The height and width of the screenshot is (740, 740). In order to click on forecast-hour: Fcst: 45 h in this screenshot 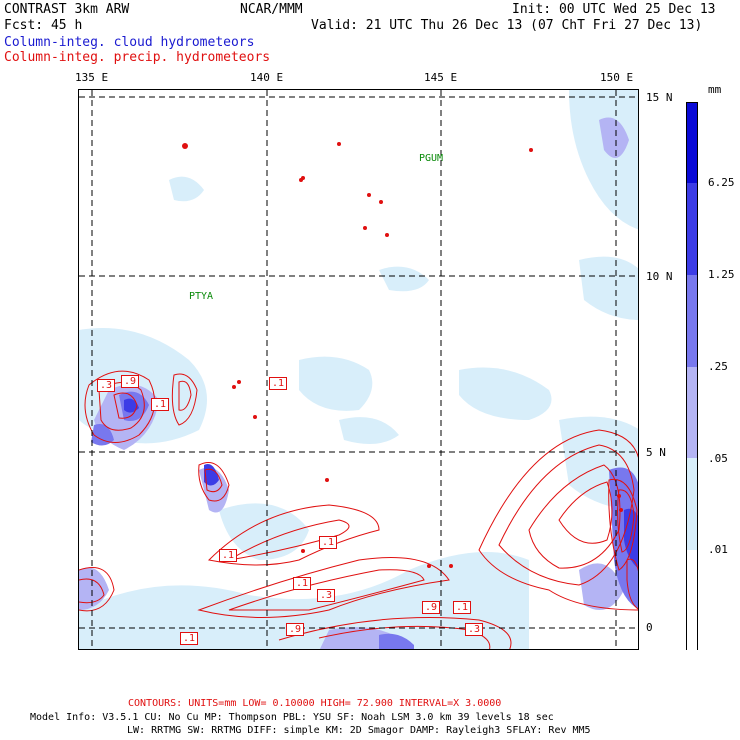, I will do `click(43, 25)`.